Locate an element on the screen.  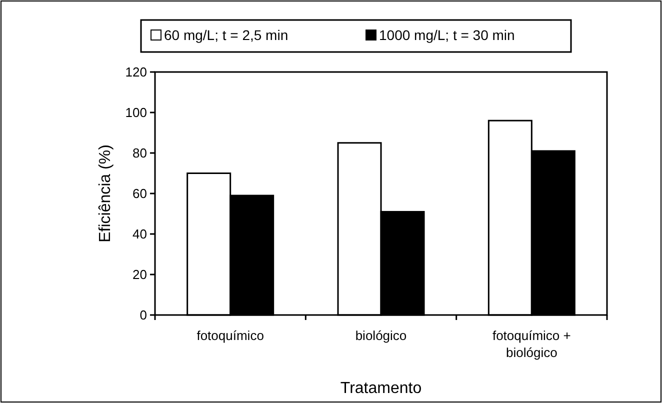
y-tick-label: 100 is located at coordinates (136, 112).